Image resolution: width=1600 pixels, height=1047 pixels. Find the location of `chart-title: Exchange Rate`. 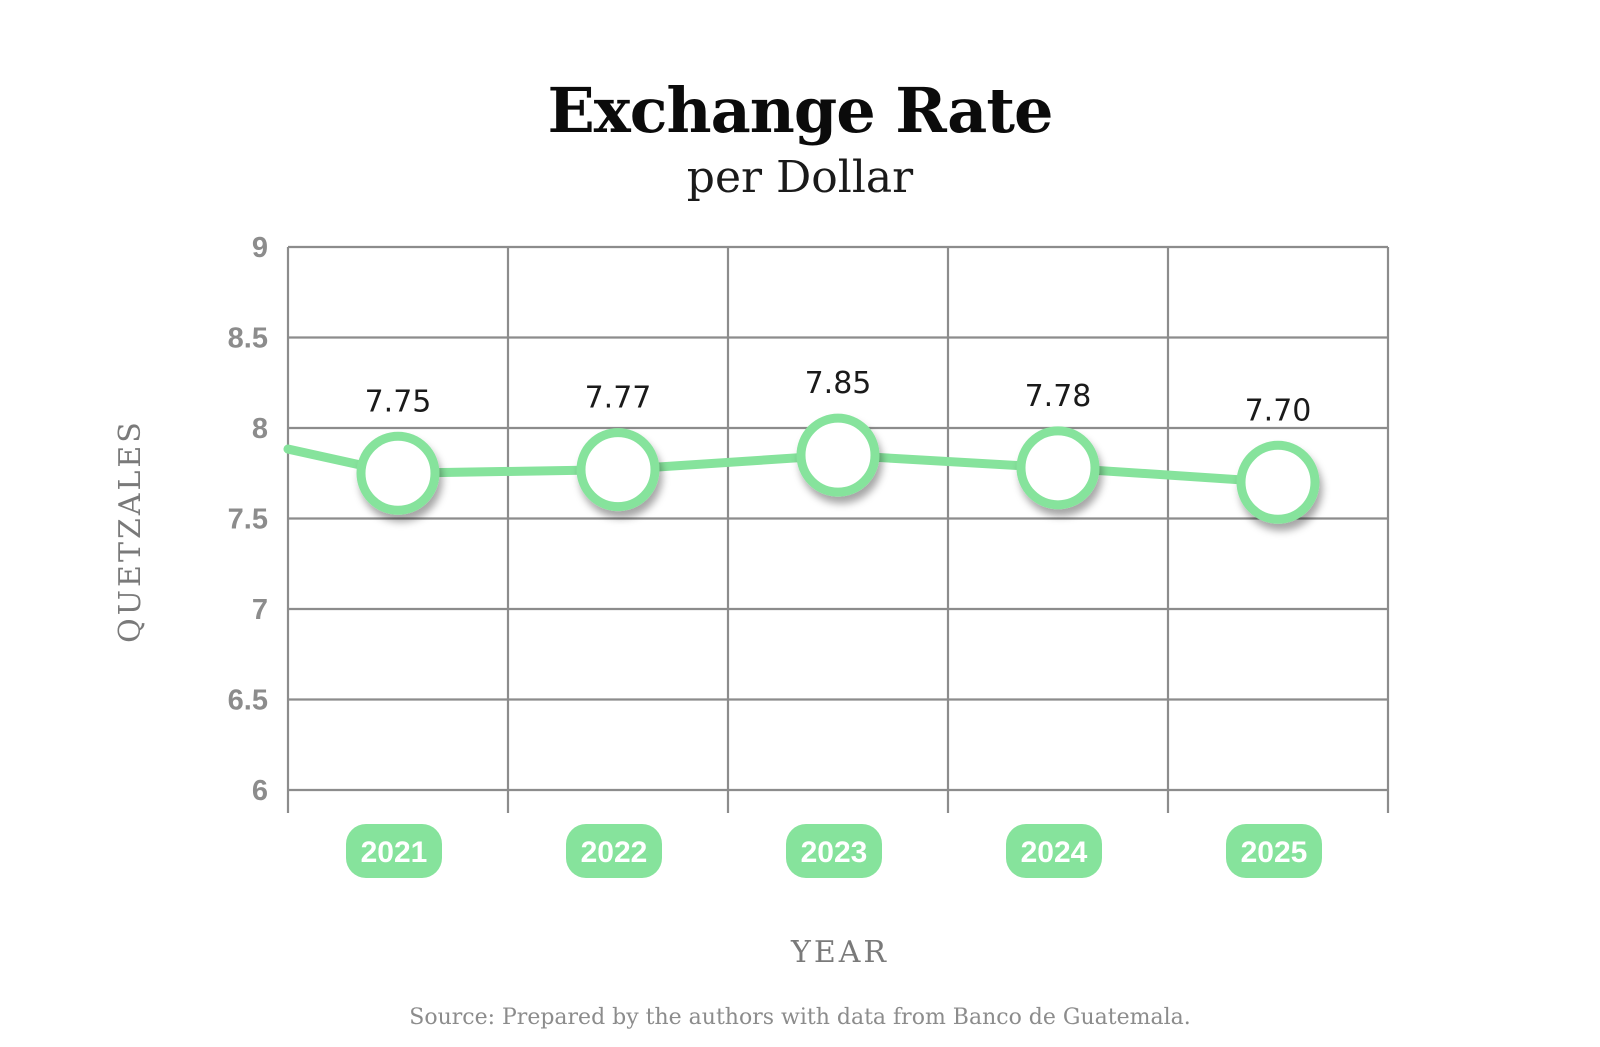

chart-title: Exchange Rate is located at coordinates (800, 110).